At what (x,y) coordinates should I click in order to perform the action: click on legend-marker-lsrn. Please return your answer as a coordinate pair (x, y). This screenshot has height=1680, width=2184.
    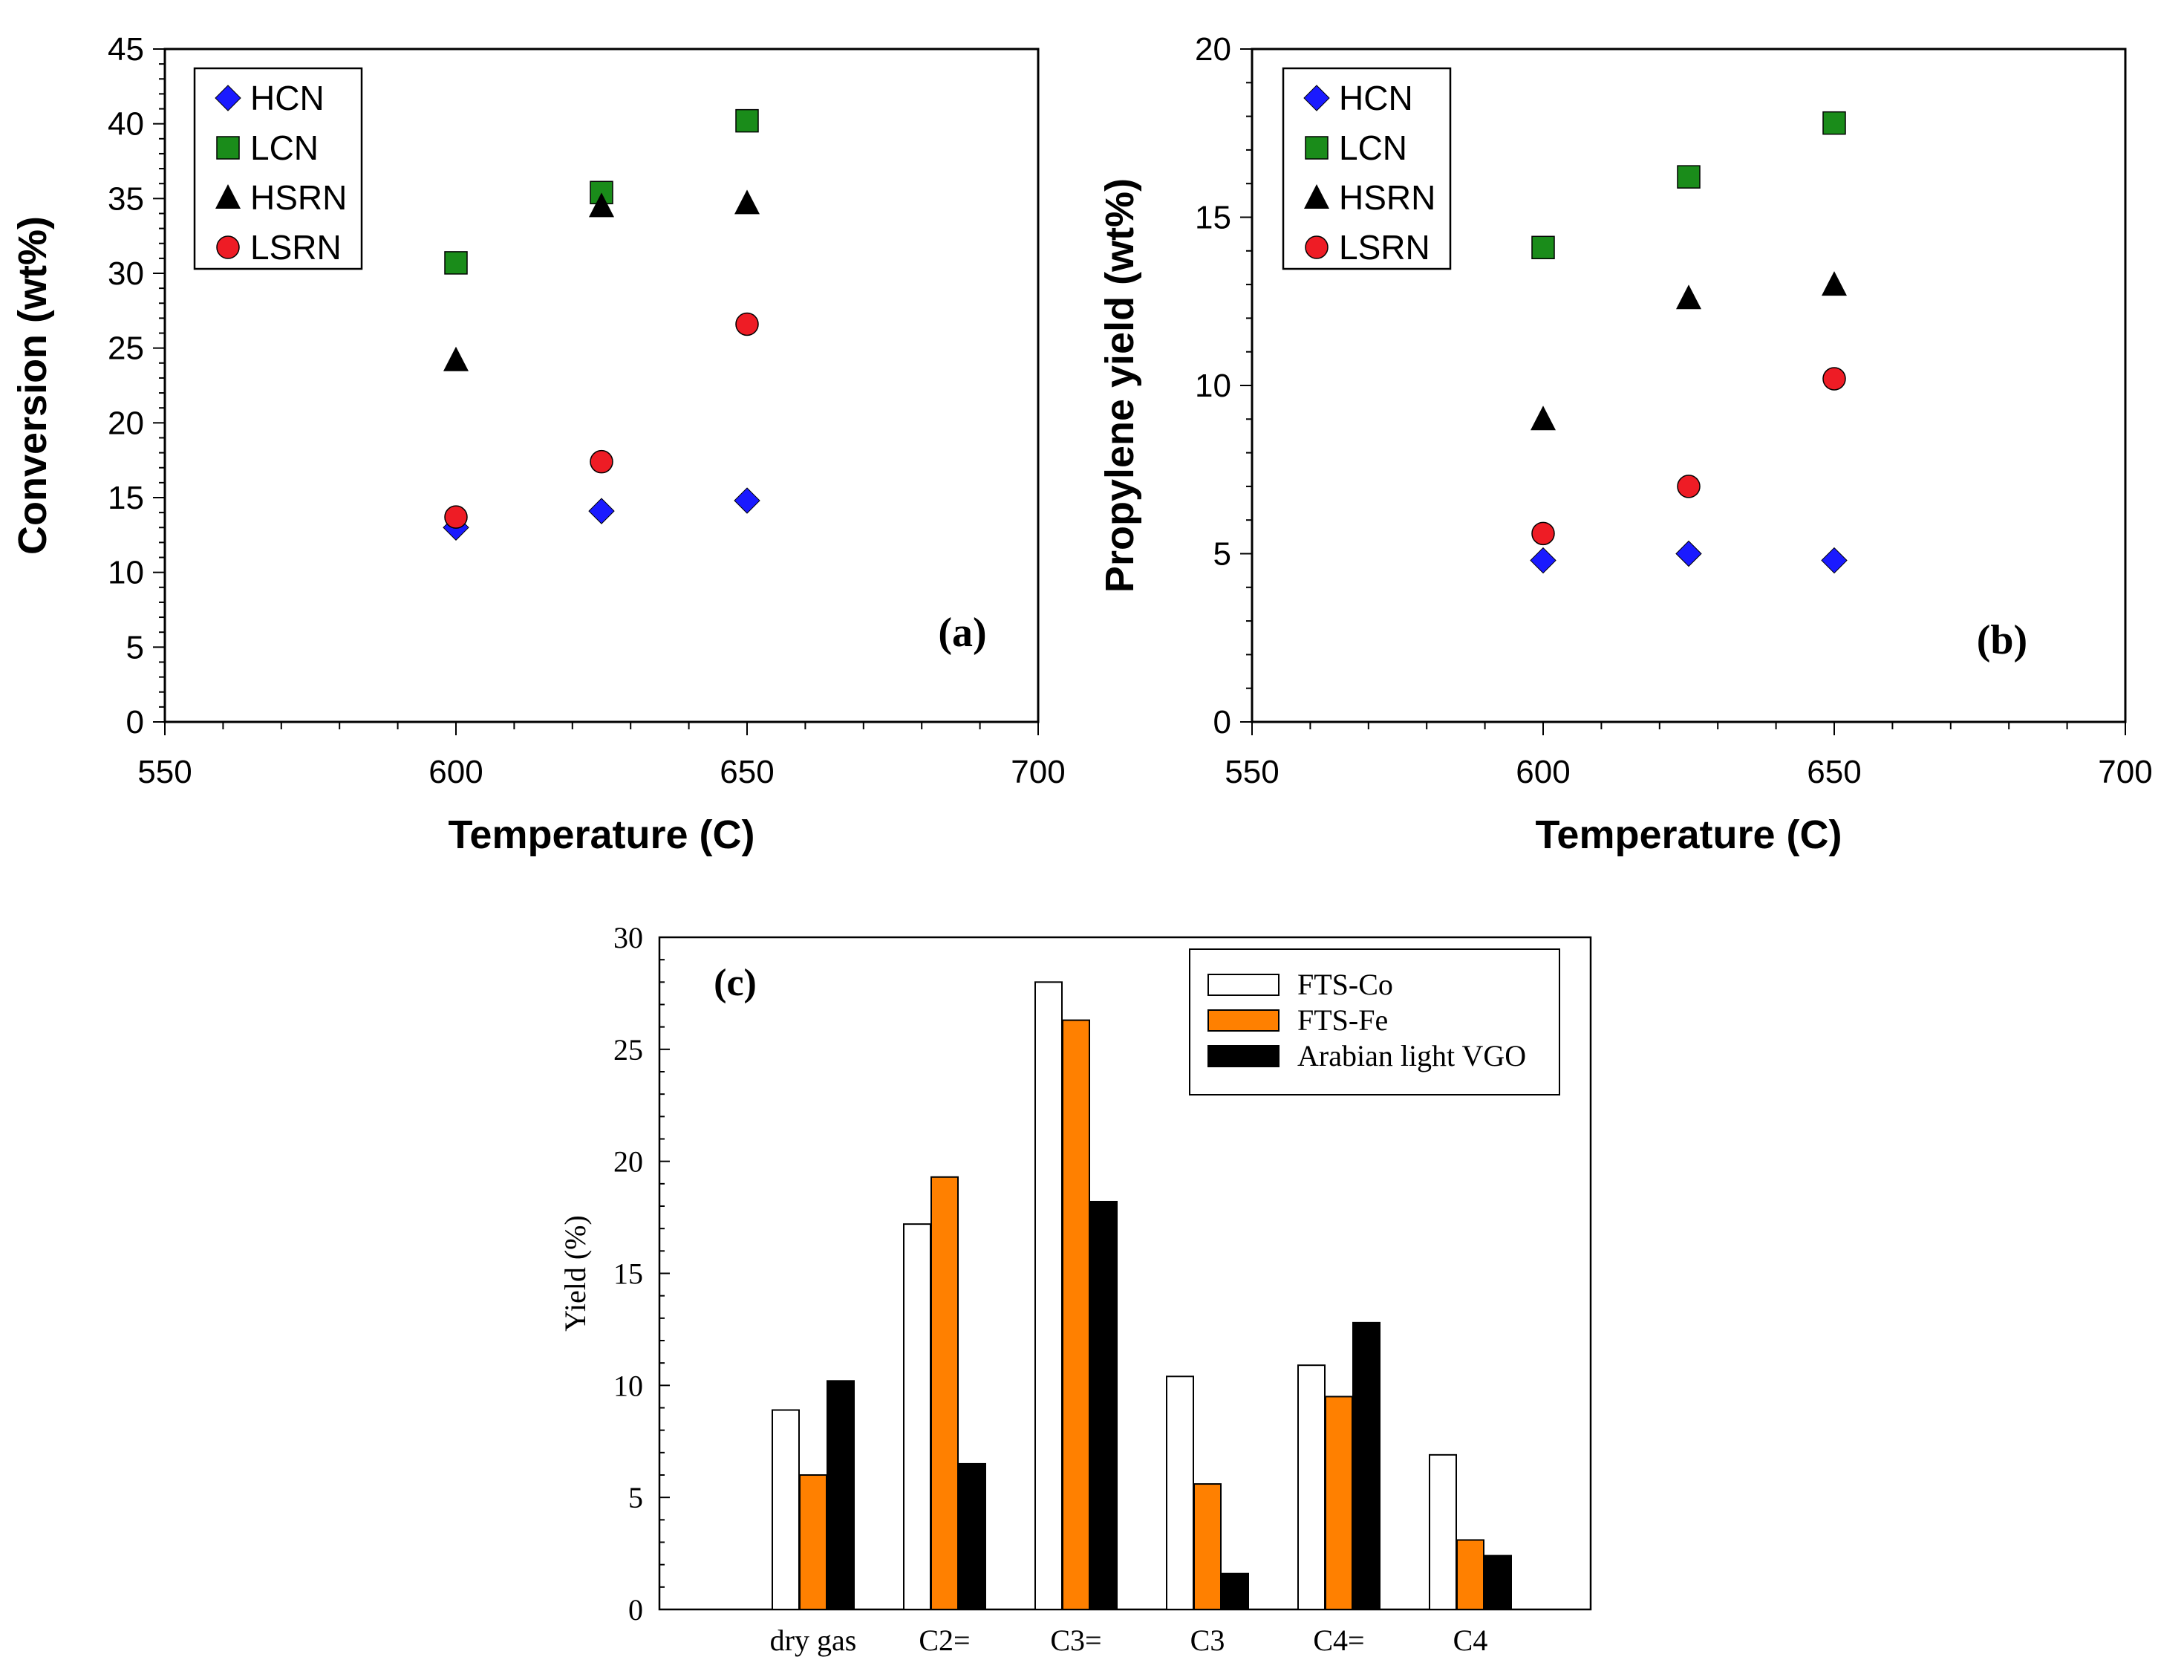
    Looking at the image, I should click on (228, 247).